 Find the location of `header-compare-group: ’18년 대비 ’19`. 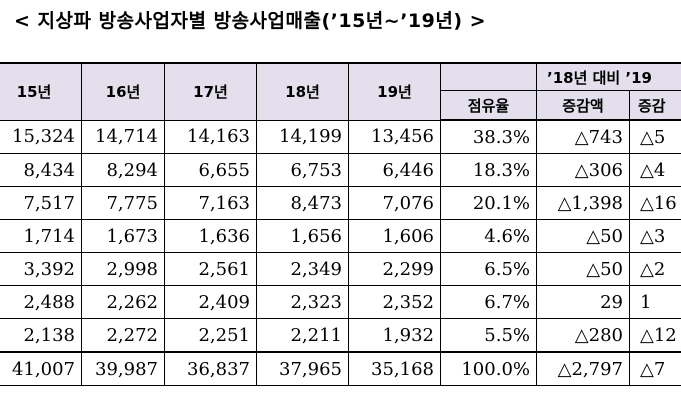

header-compare-group: ’18년 대비 ’19 is located at coordinates (608, 76).